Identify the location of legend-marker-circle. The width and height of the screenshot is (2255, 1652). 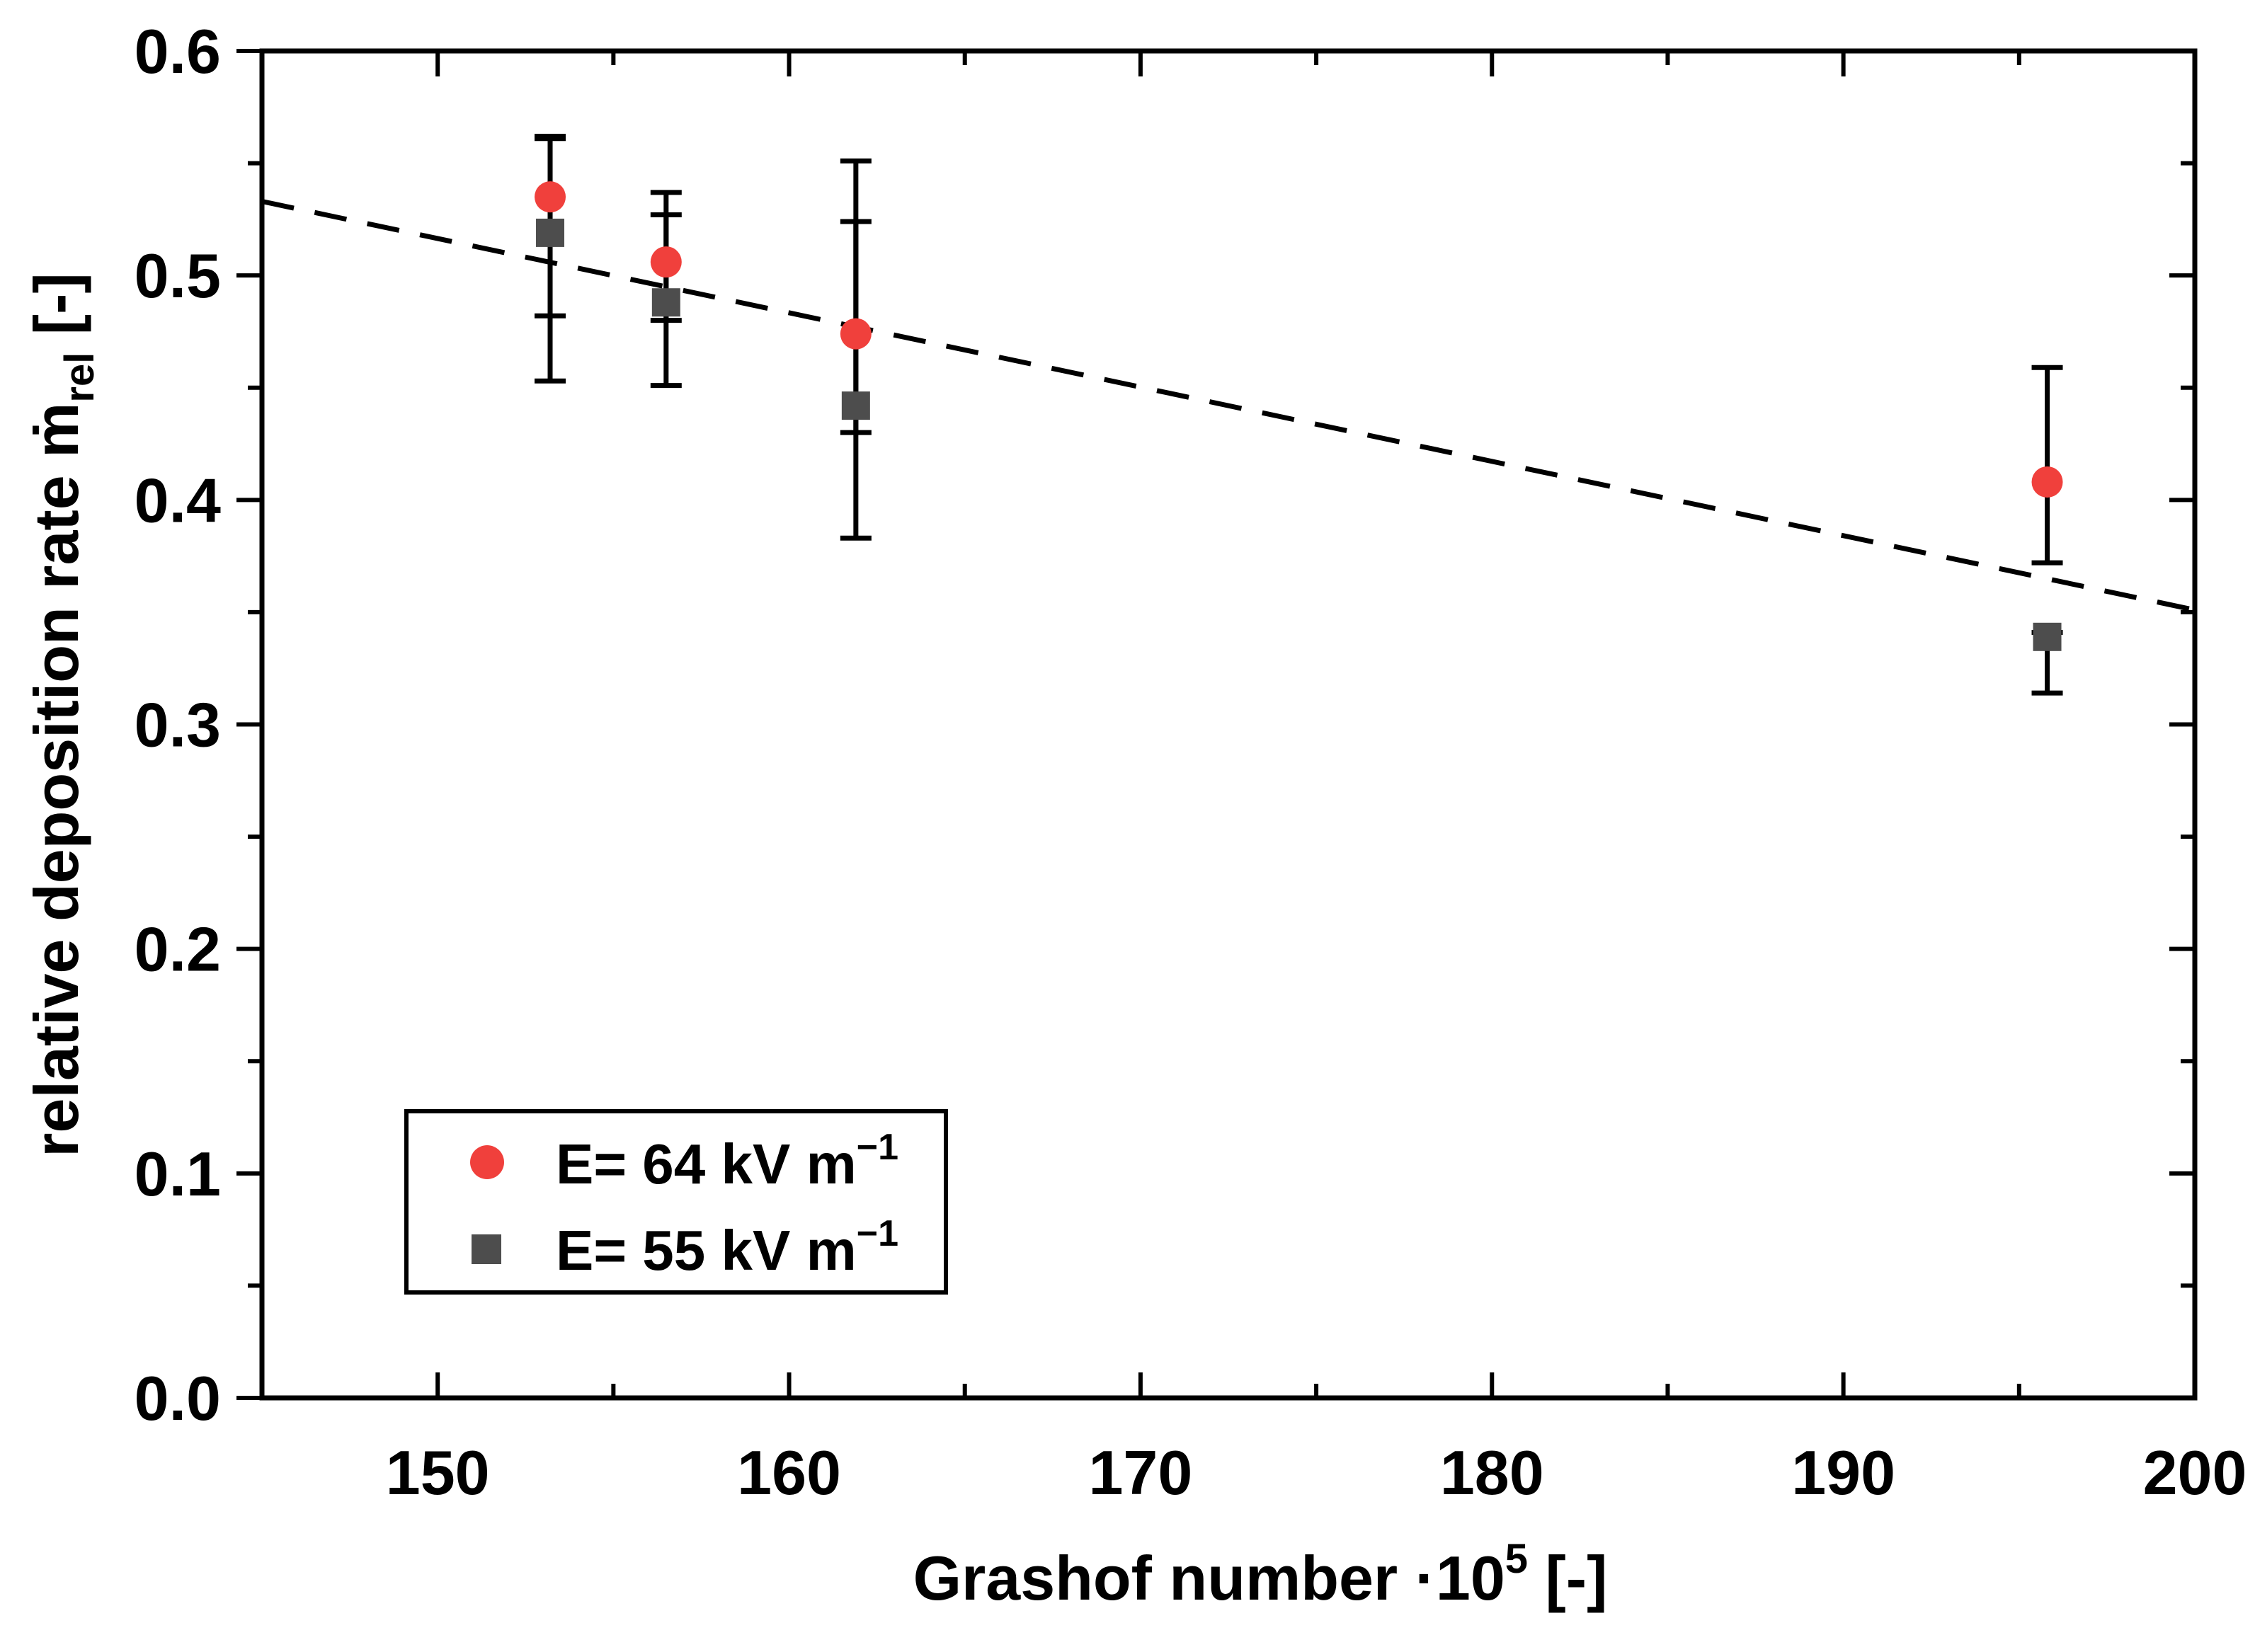
(487, 1162).